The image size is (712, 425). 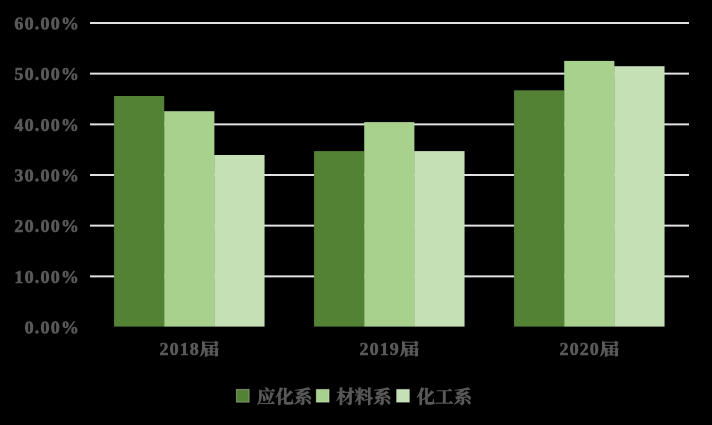 What do you see at coordinates (580, 349) in the screenshot?
I see `svg-text: 2020` at bounding box center [580, 349].